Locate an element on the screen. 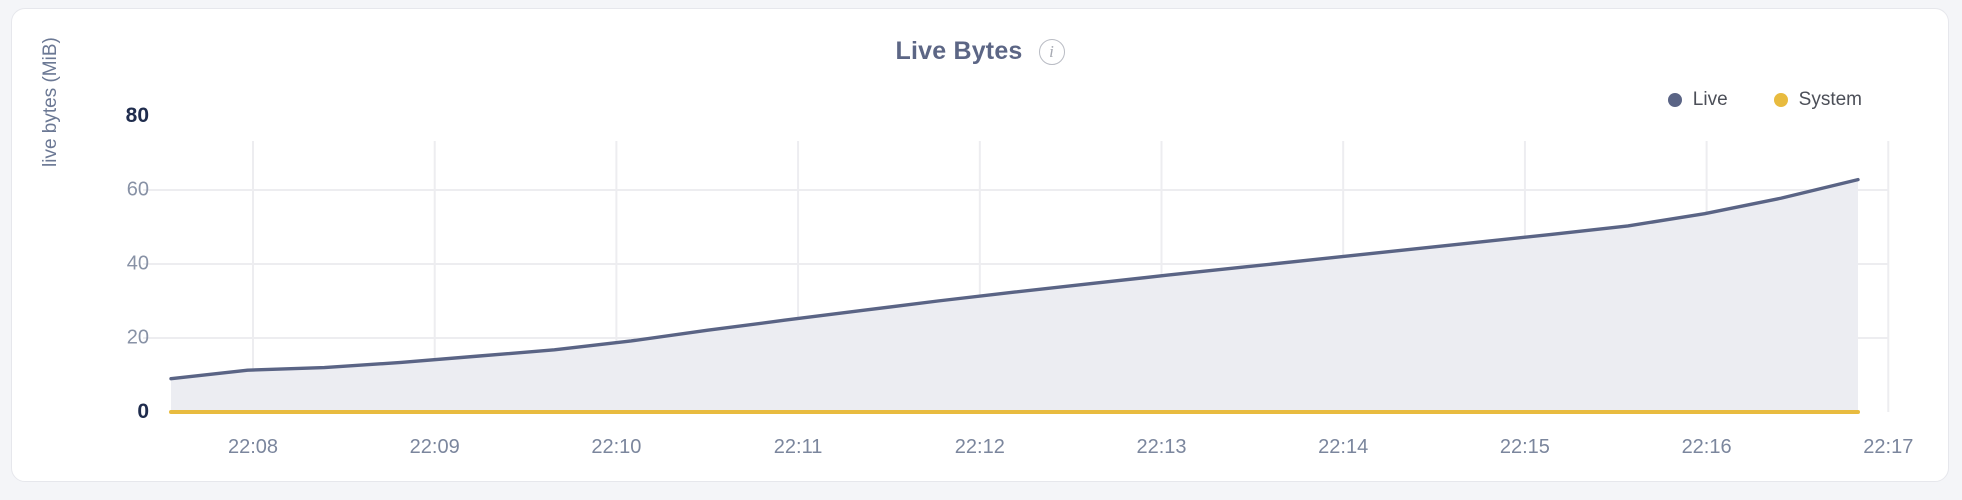 The height and width of the screenshot is (500, 1962). x-axis-tick-label: 22:09 is located at coordinates (434, 447).